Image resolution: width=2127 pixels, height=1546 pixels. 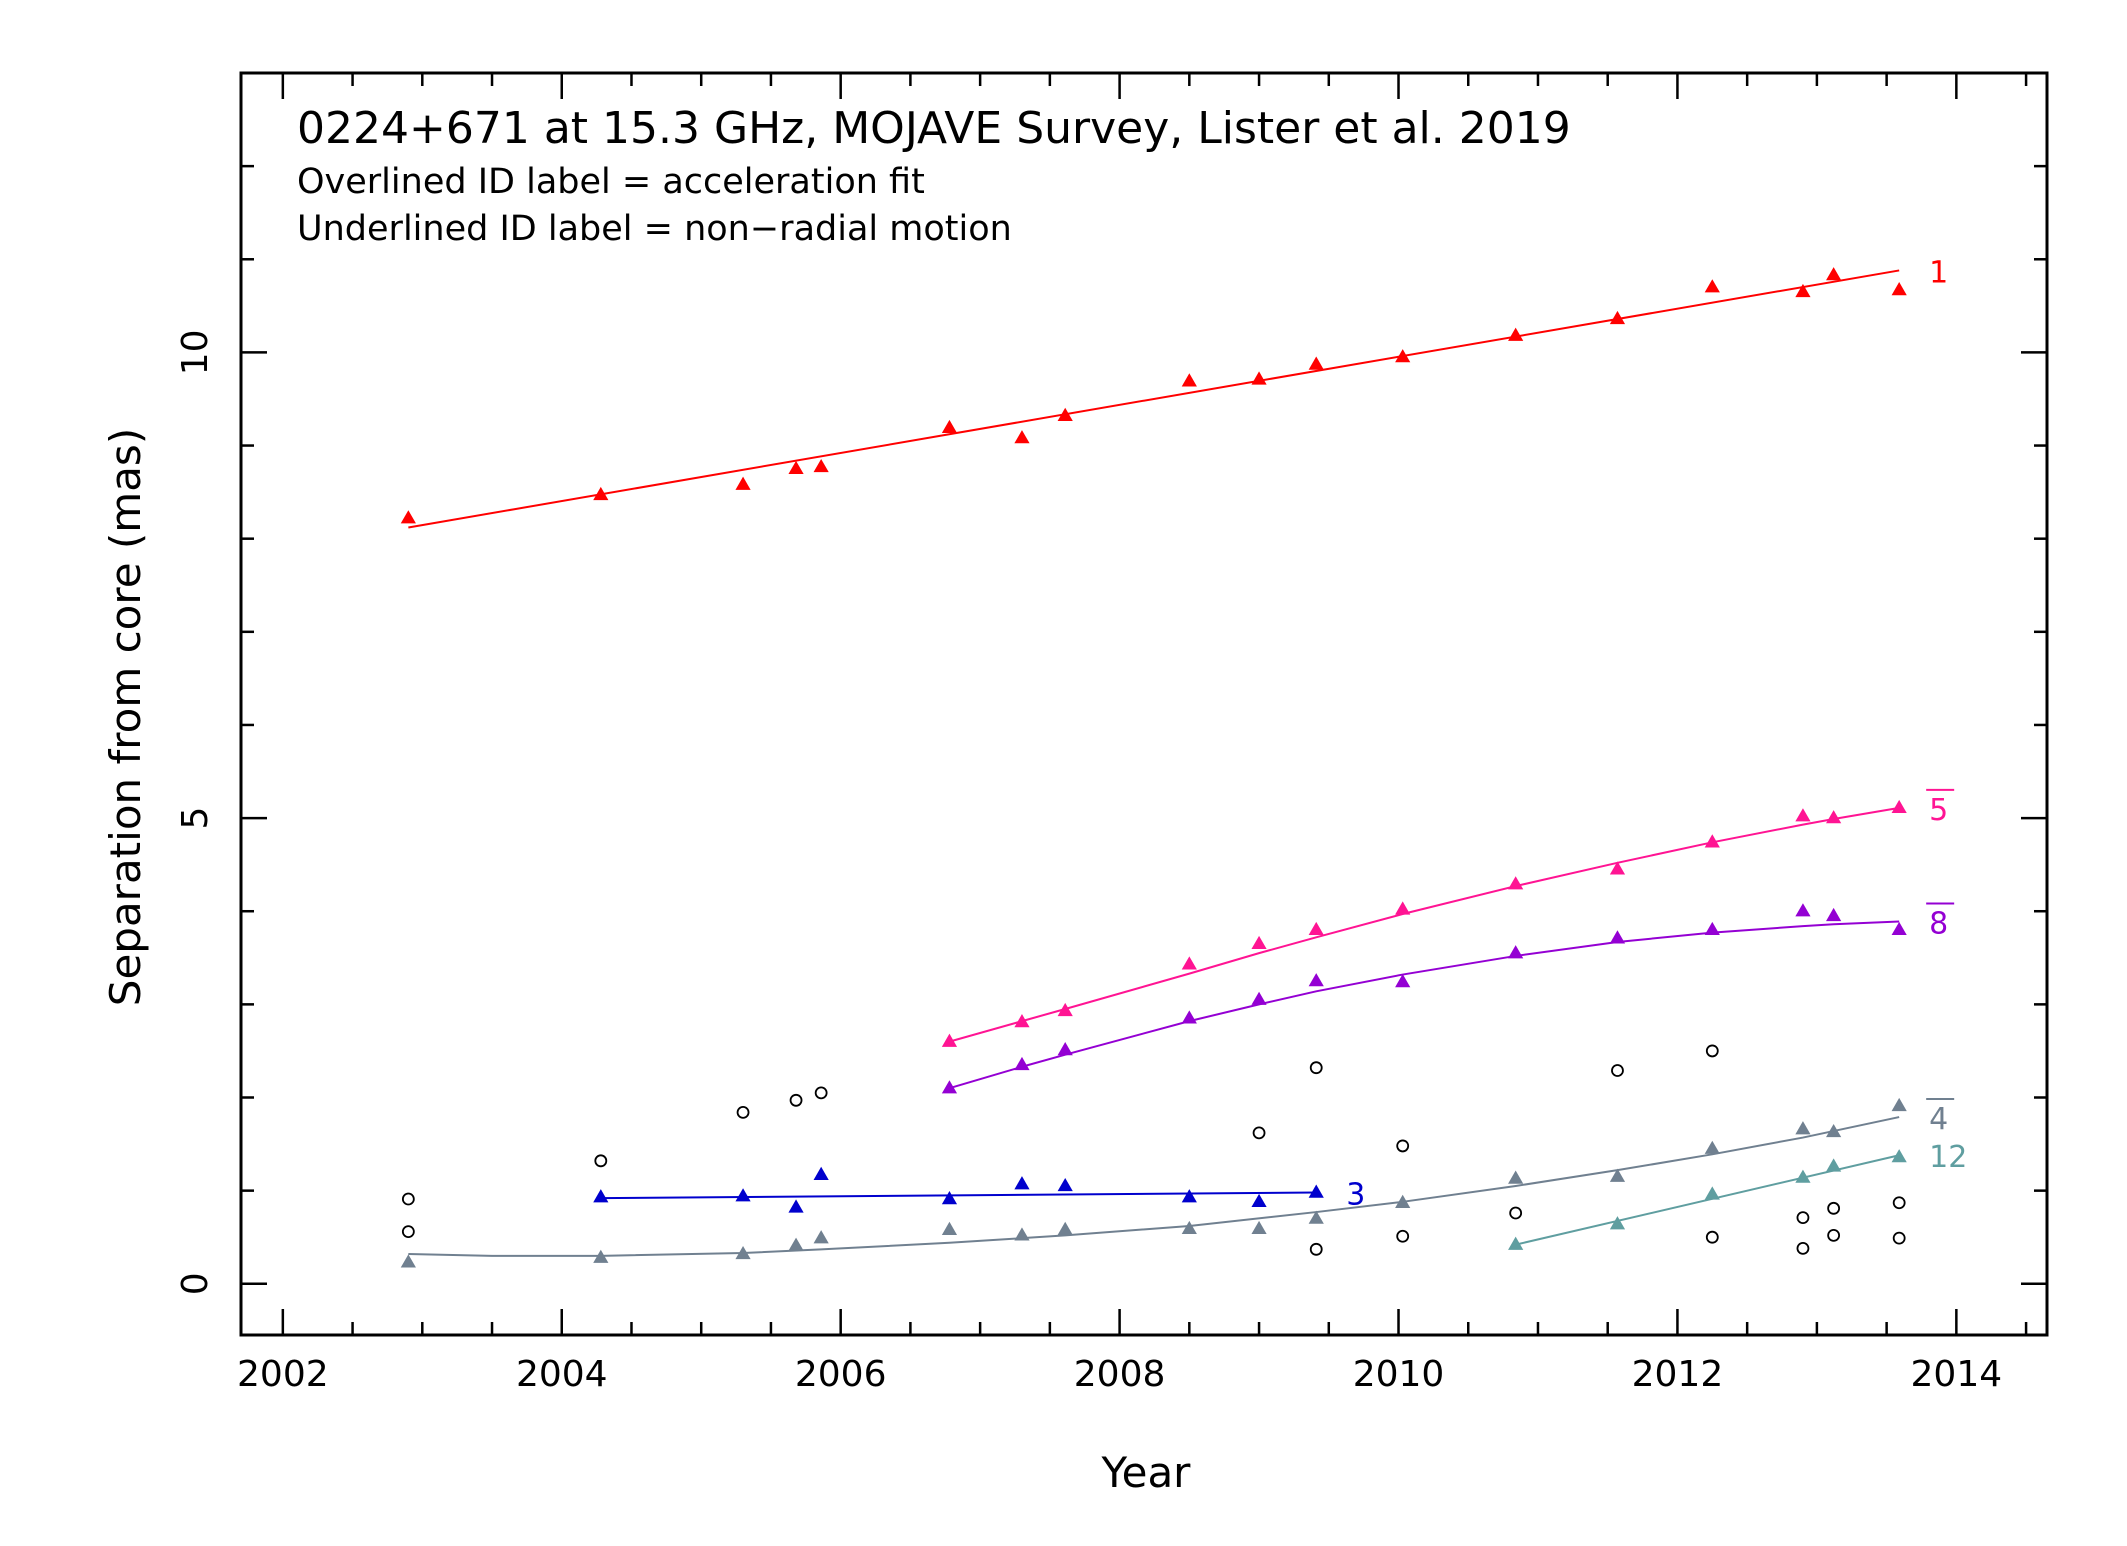 I want to click on note-non-radial: Underlined ID label = non−radial motion, so click(x=654, y=229).